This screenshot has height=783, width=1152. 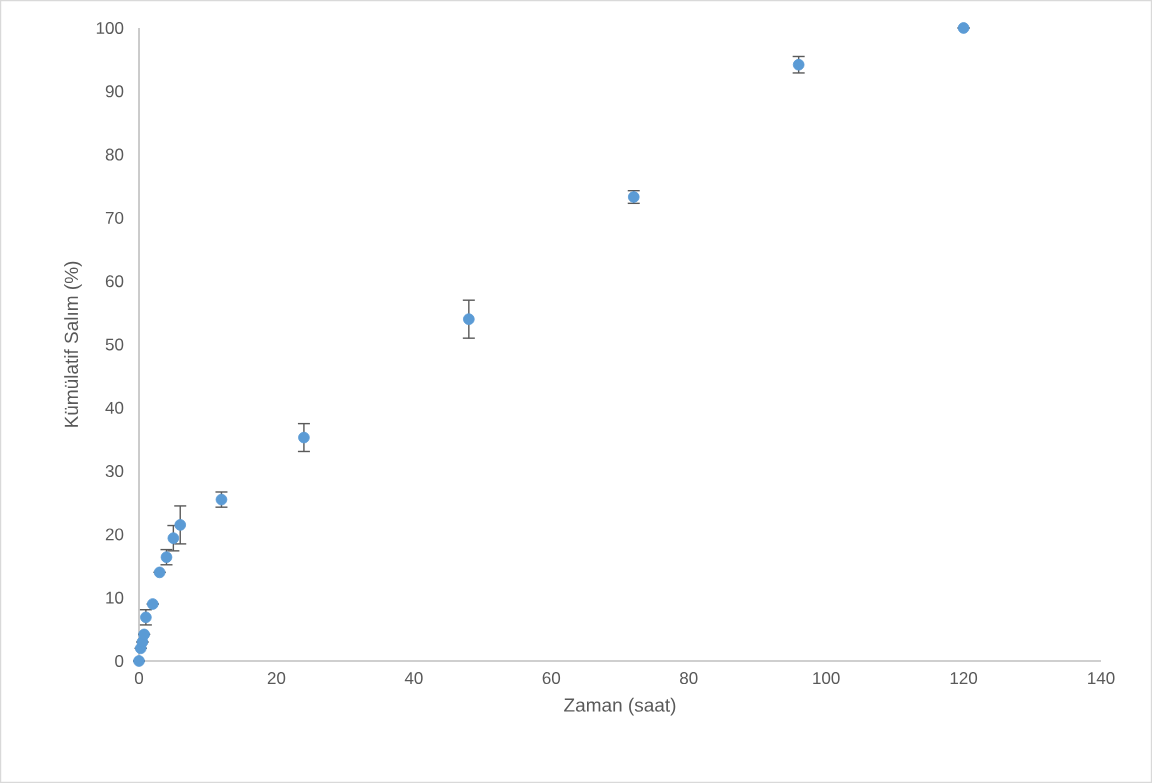 I want to click on x-tick-label: 20, so click(x=276, y=678).